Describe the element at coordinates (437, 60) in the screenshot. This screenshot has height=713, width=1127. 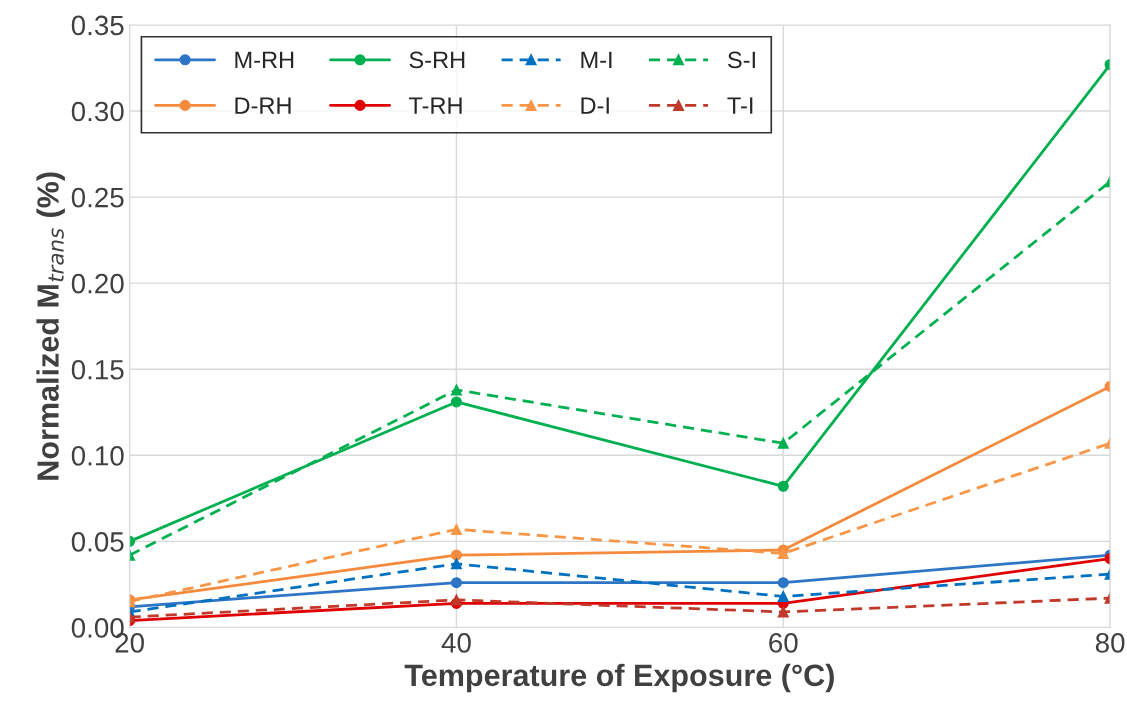
I see `legend-label: S-RH` at that location.